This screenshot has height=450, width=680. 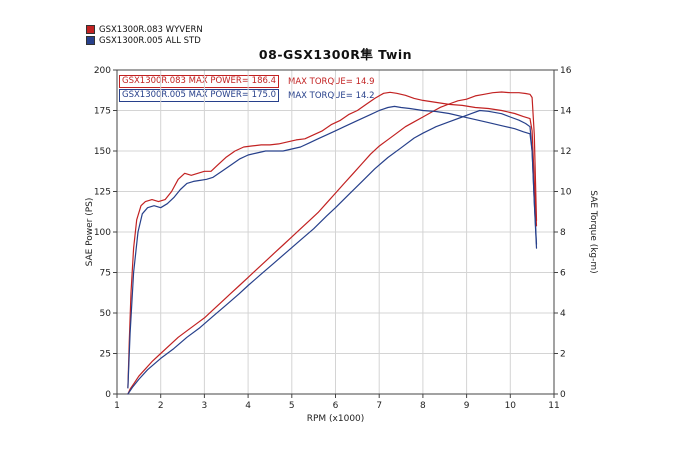 I want to click on chart-legend: GSX1300R.083 WYVERN GSX1300R.005 ALL STD, so click(x=144, y=35).